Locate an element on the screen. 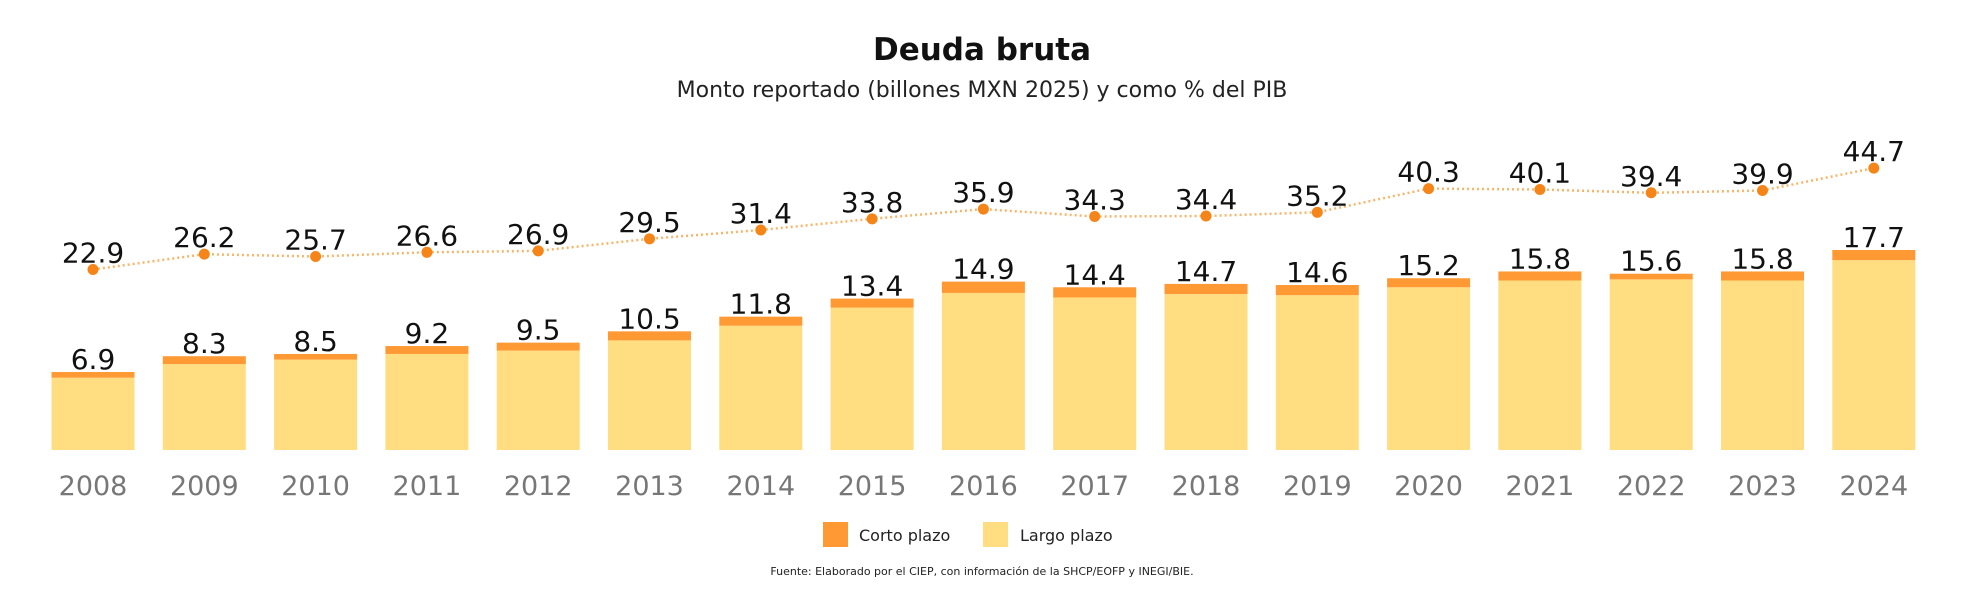  bar-largo-plazo-2013 is located at coordinates (649, 395).